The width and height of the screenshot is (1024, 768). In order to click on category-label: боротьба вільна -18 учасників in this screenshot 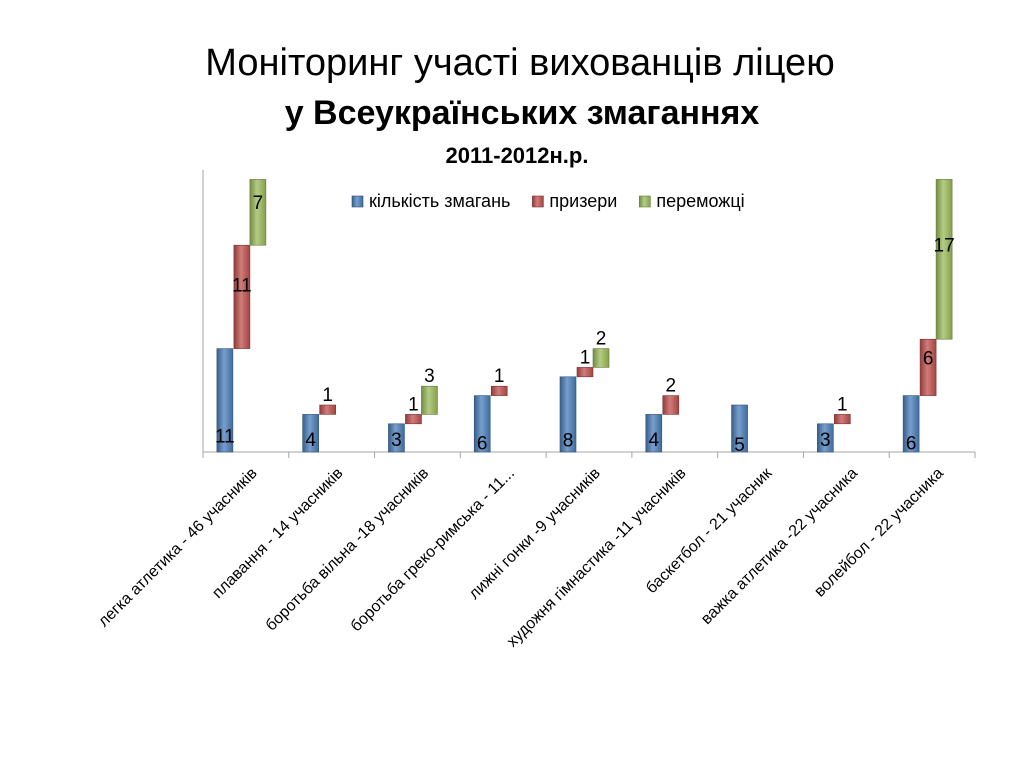, I will do `click(348, 550)`.